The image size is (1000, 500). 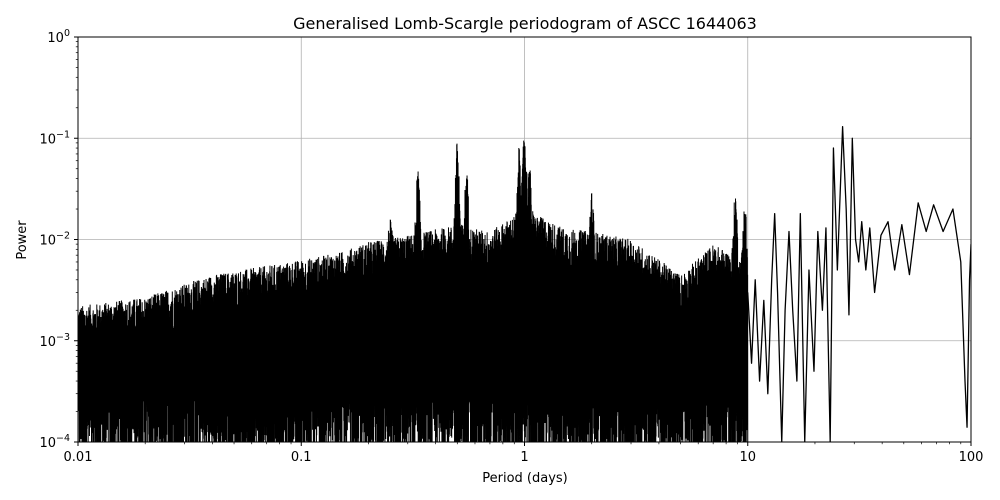 I want to click on y-tick-label: 10⁰, so click(x=58, y=37).